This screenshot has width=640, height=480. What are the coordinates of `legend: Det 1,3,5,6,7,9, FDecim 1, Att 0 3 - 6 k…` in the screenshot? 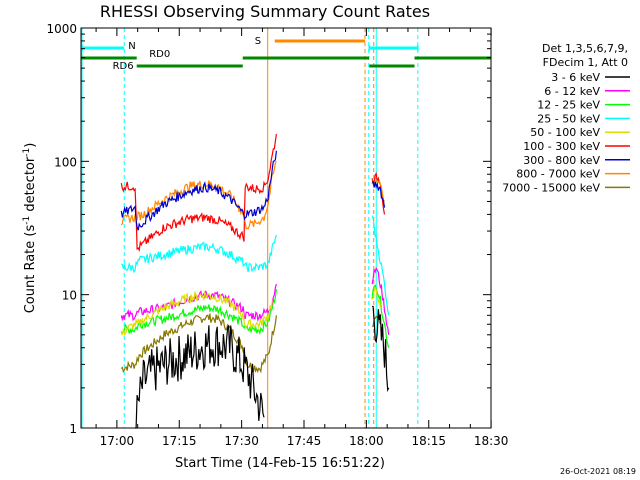 It's located at (566, 118).